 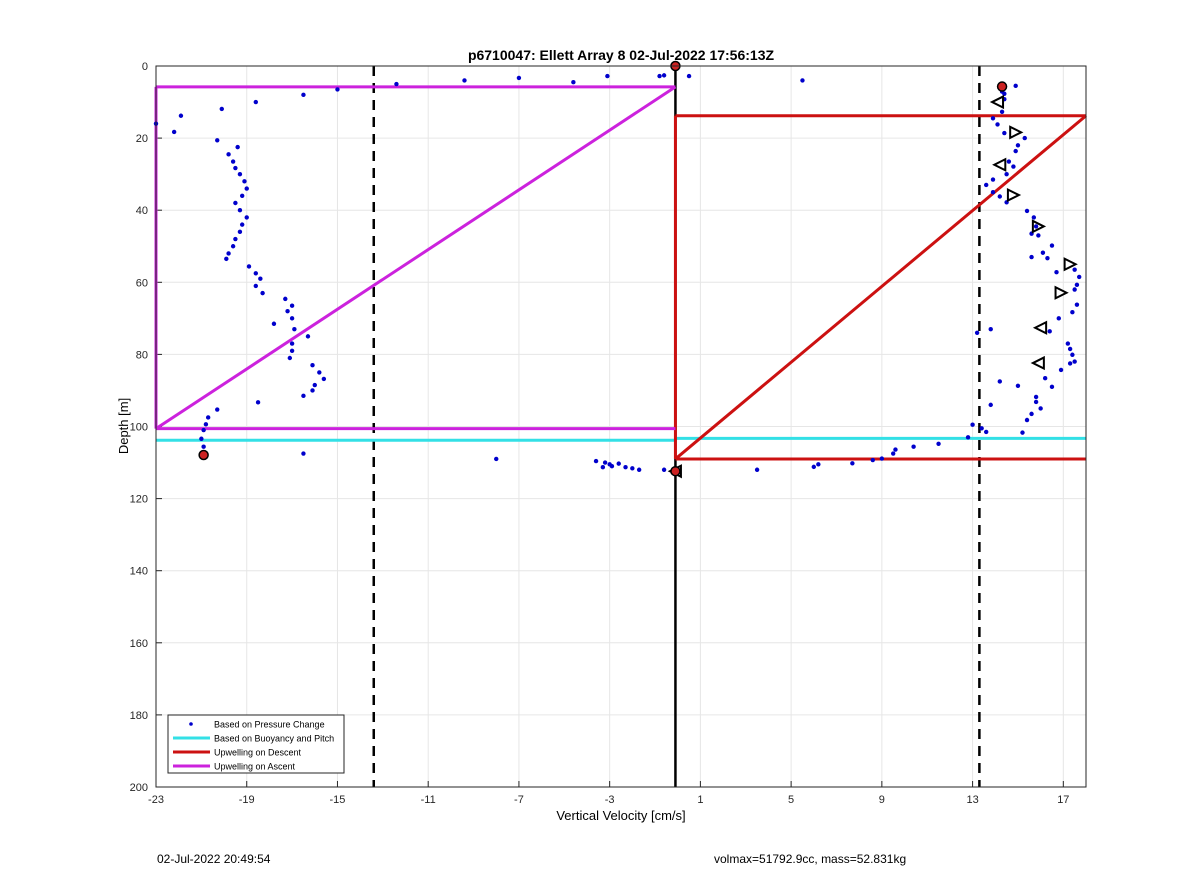 I want to click on footer-timestamp: 02-Jul-2022 20:49:54, so click(x=214, y=859).